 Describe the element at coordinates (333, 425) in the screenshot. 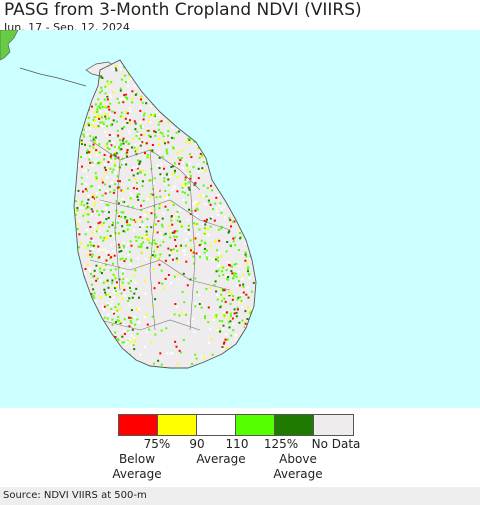

I see `legend-swatch-no-data` at that location.